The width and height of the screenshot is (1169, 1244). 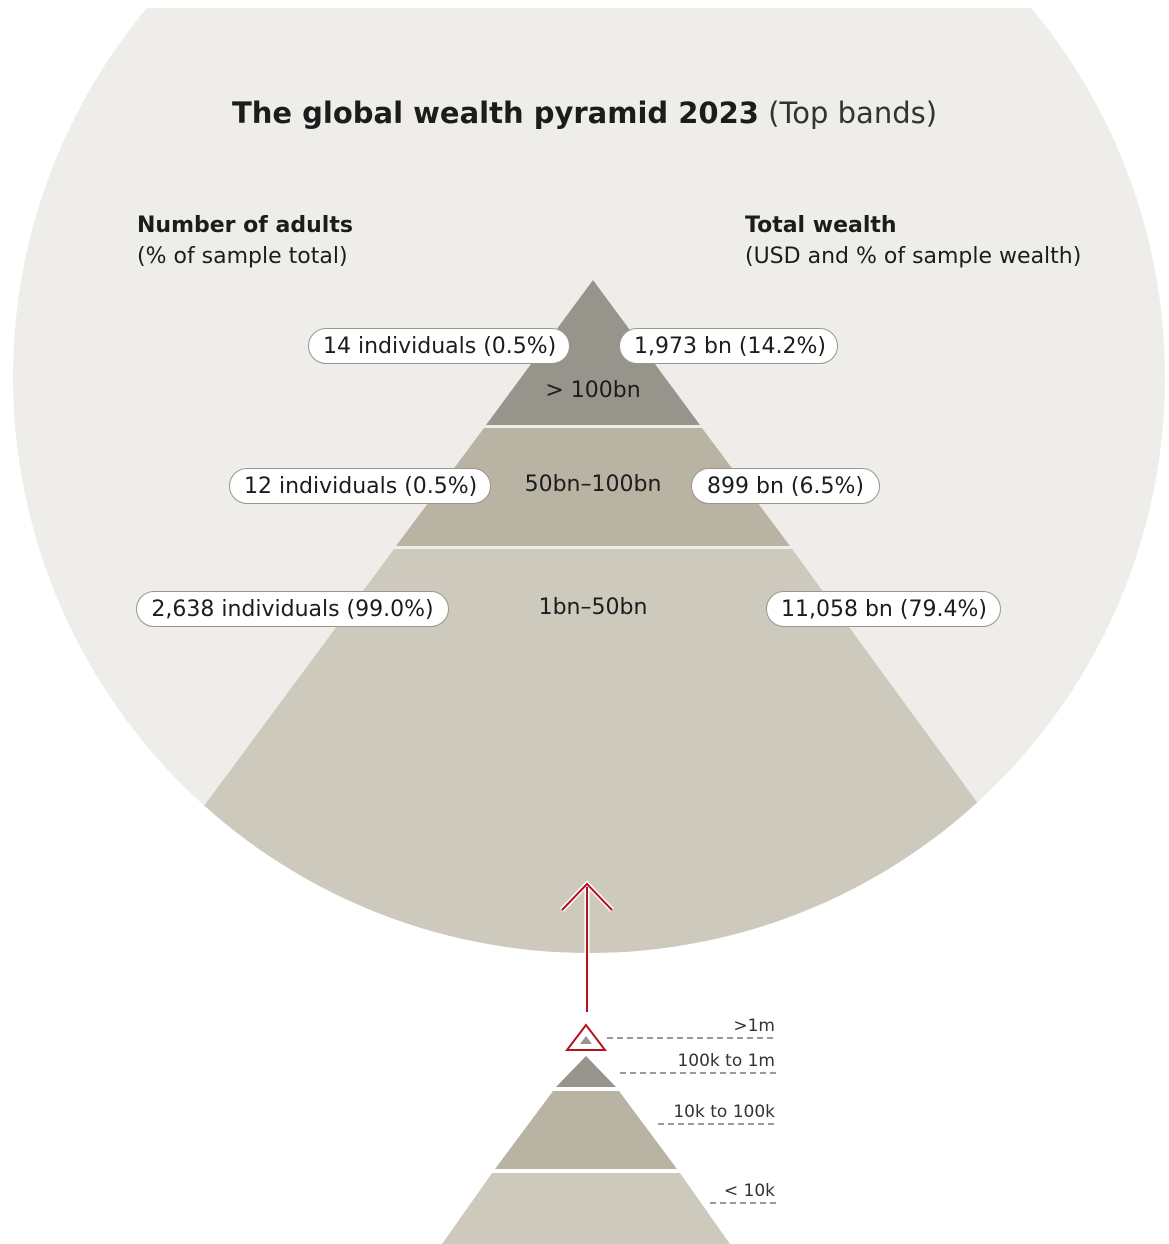 I want to click on band-middle-label: 50bn–100bn, so click(x=593, y=484).